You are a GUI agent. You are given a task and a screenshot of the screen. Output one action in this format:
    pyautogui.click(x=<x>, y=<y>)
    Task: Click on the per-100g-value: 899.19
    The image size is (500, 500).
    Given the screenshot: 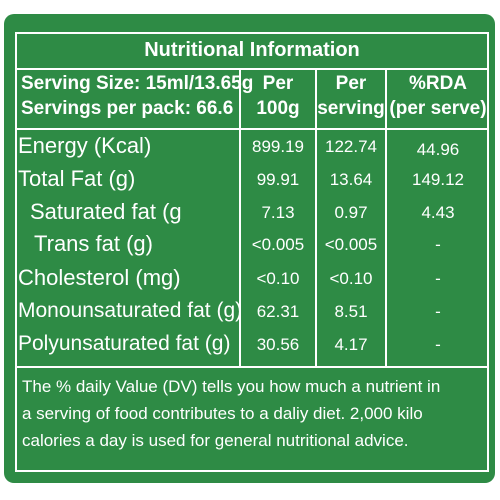 What is the action you would take?
    pyautogui.click(x=278, y=146)
    